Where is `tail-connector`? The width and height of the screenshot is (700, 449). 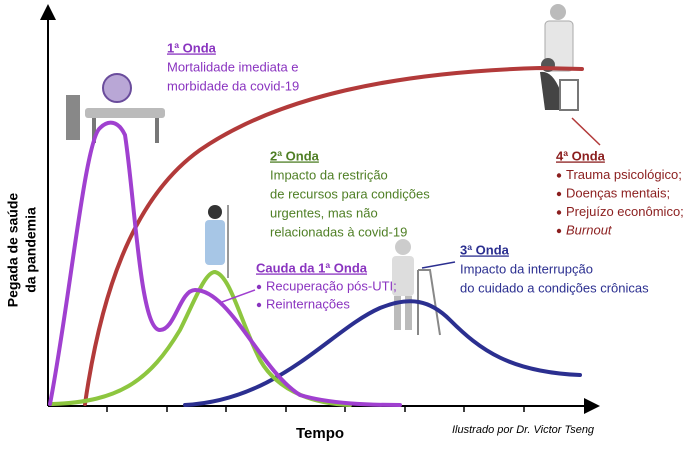 tail-connector is located at coordinates (238, 296).